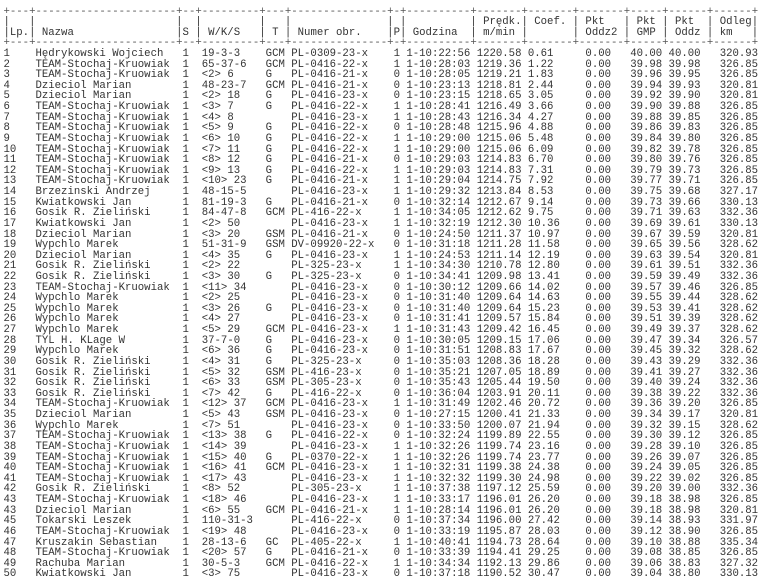 This screenshot has height=580, width=761. What do you see at coordinates (438, 351) in the screenshot?
I see `cell-godzina: 1-10:31:51` at bounding box center [438, 351].